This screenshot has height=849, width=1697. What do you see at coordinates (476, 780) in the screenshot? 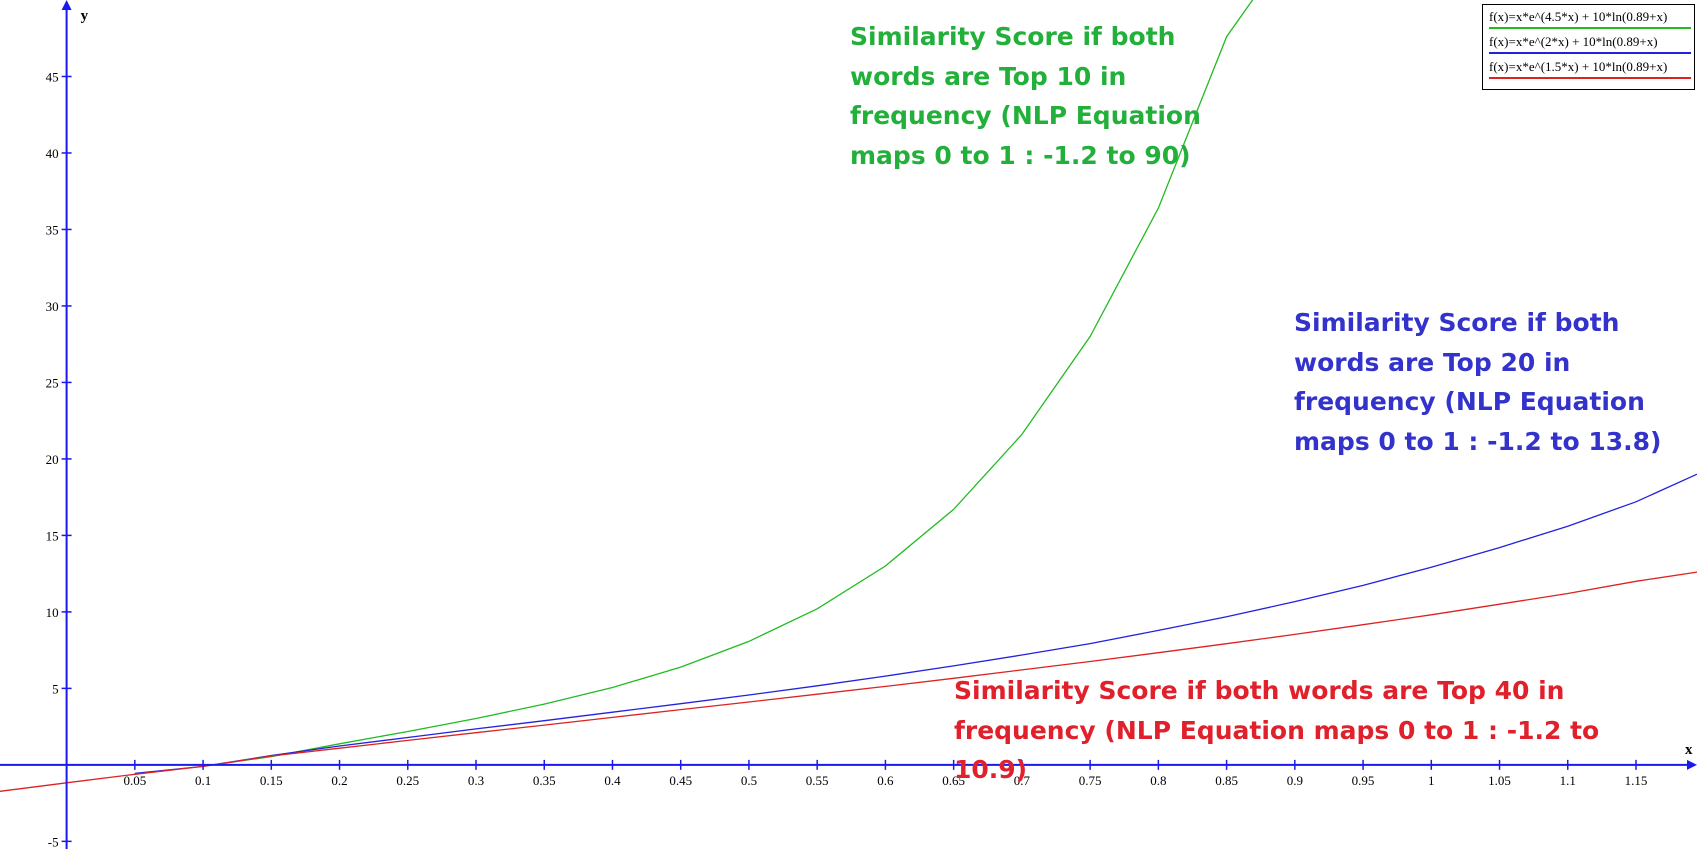
I see `x-tick-label: 0.3` at bounding box center [476, 780].